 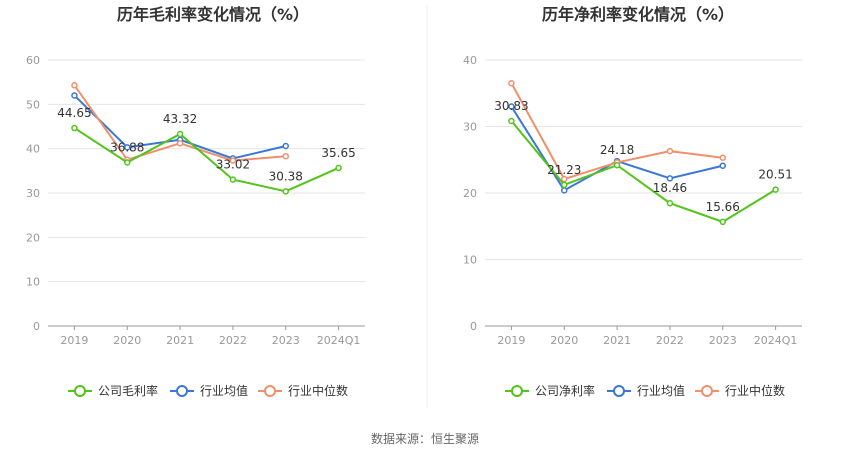 What do you see at coordinates (723, 207) in the screenshot?
I see `data-label: 15.66` at bounding box center [723, 207].